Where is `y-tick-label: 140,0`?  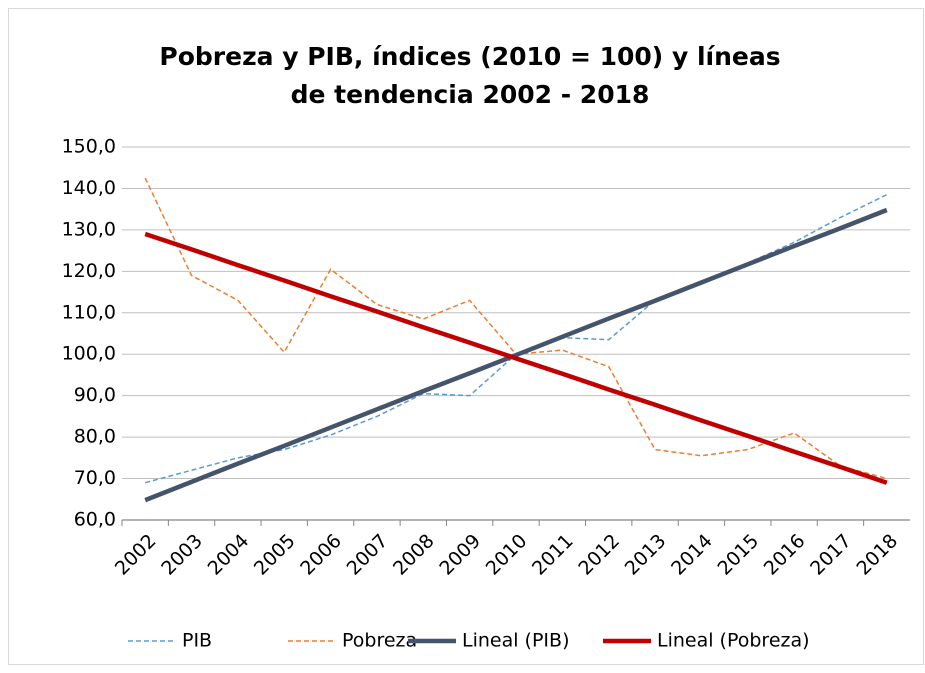
y-tick-label: 140,0 is located at coordinates (89, 188).